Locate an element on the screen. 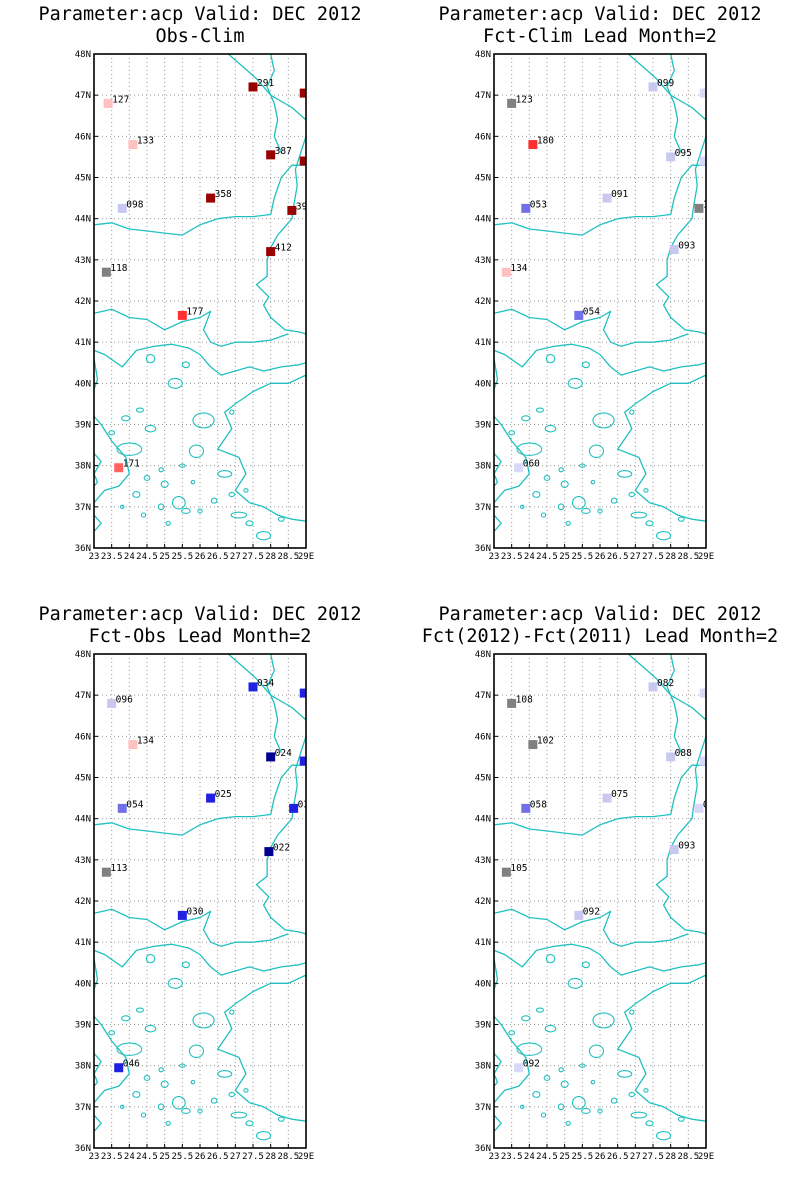 Image resolution: width=800 pixels, height=1200 pixels. station-label: 088 is located at coordinates (683, 753).